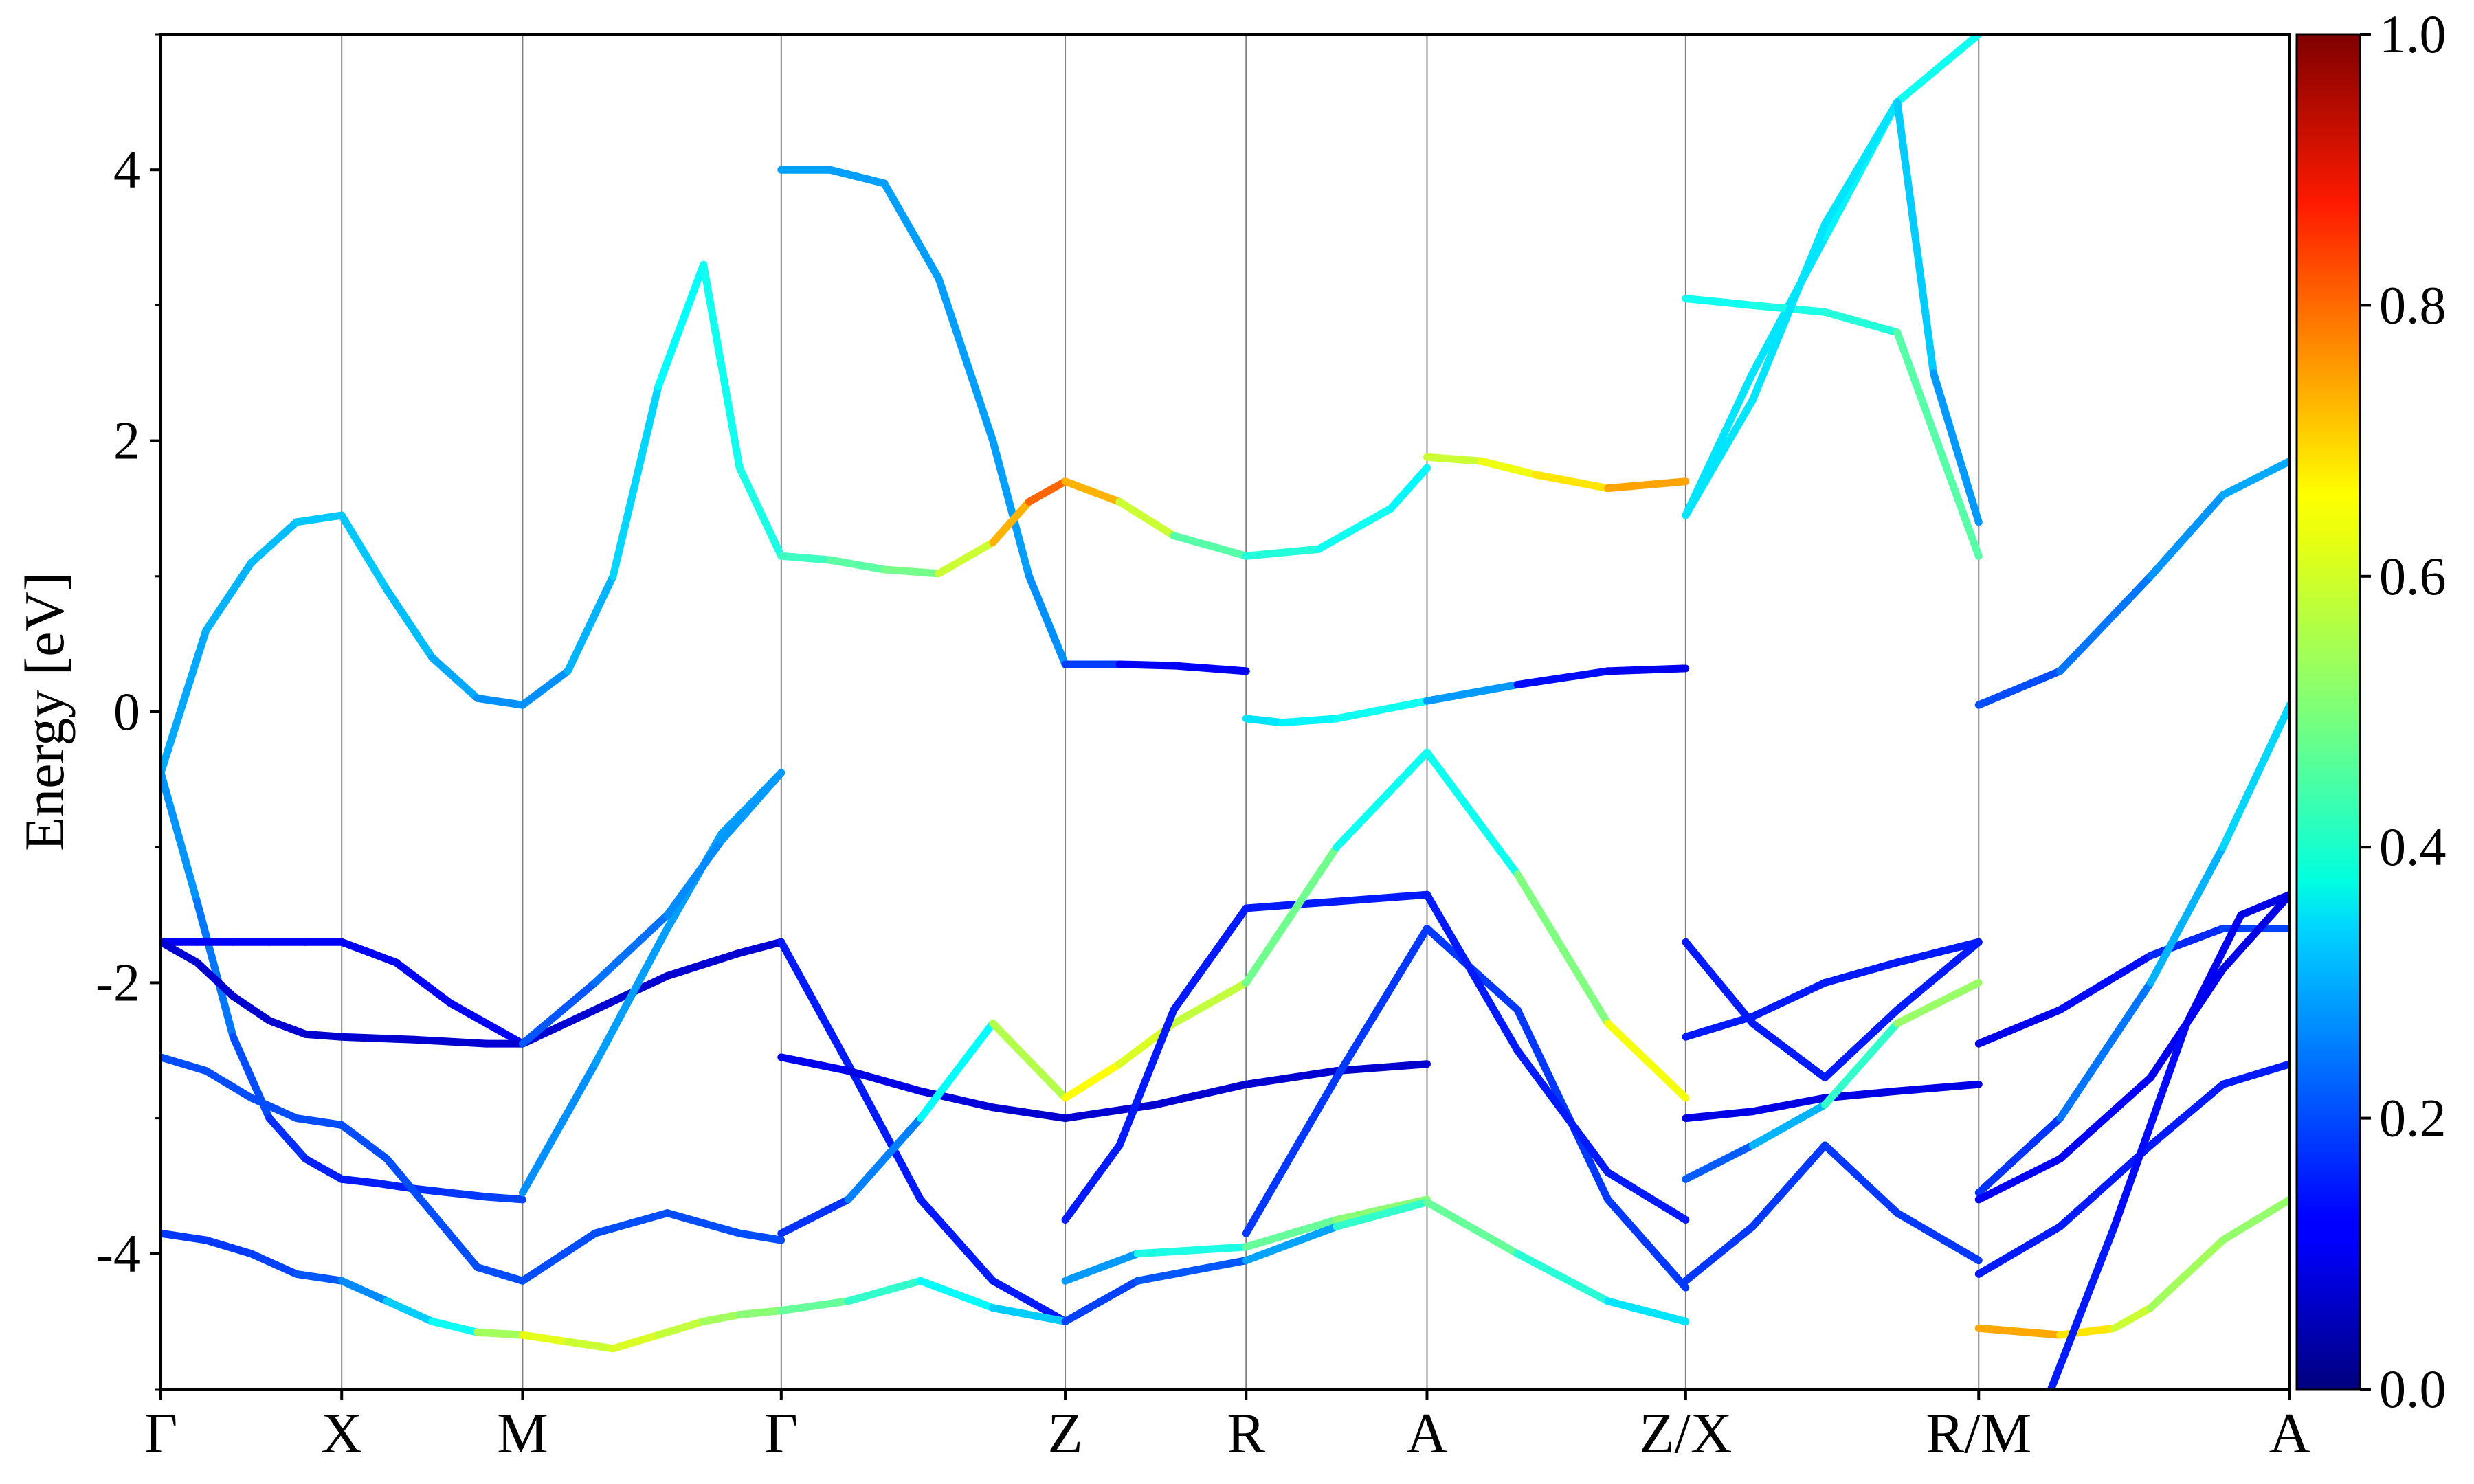 Image resolution: width=2474 pixels, height=1484 pixels. Describe the element at coordinates (1246, 1434) in the screenshot. I see `x-tick-label: R` at that location.